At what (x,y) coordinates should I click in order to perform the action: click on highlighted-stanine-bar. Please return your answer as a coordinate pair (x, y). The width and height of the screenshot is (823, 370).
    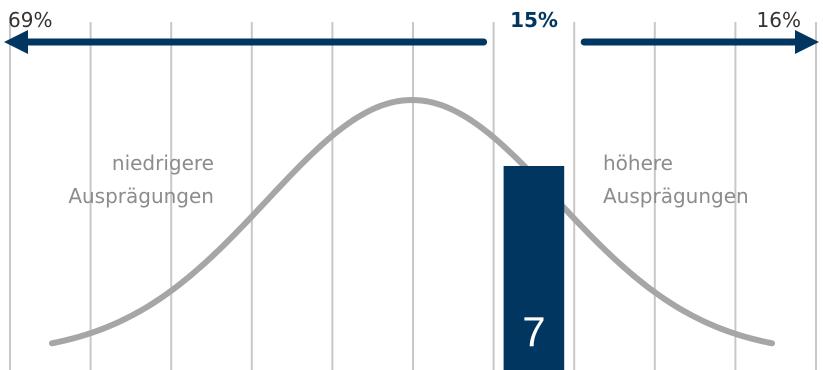
    Looking at the image, I should click on (534, 268).